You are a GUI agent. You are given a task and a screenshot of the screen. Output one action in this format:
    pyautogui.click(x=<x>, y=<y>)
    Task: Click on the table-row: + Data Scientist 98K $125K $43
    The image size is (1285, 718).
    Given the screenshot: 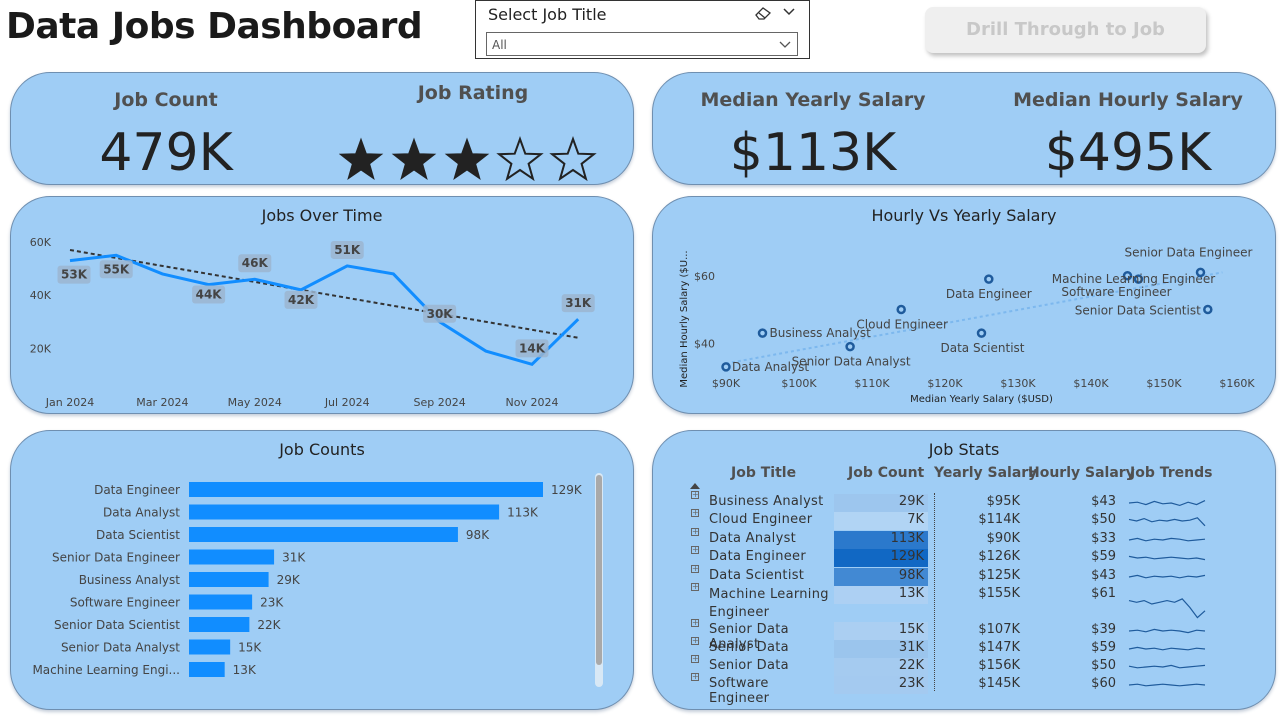 What is the action you would take?
    pyautogui.click(x=953, y=575)
    